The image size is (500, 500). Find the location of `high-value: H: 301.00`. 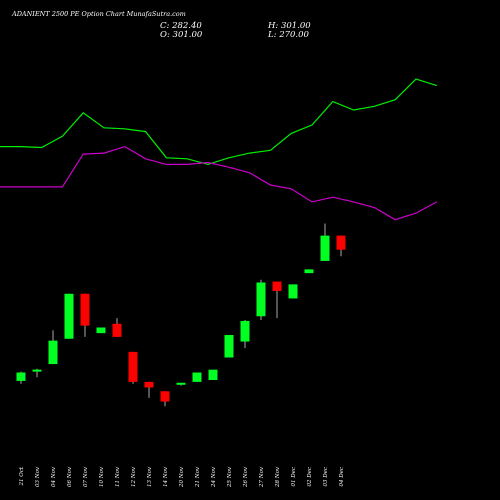

high-value: H: 301.00 is located at coordinates (289, 26).